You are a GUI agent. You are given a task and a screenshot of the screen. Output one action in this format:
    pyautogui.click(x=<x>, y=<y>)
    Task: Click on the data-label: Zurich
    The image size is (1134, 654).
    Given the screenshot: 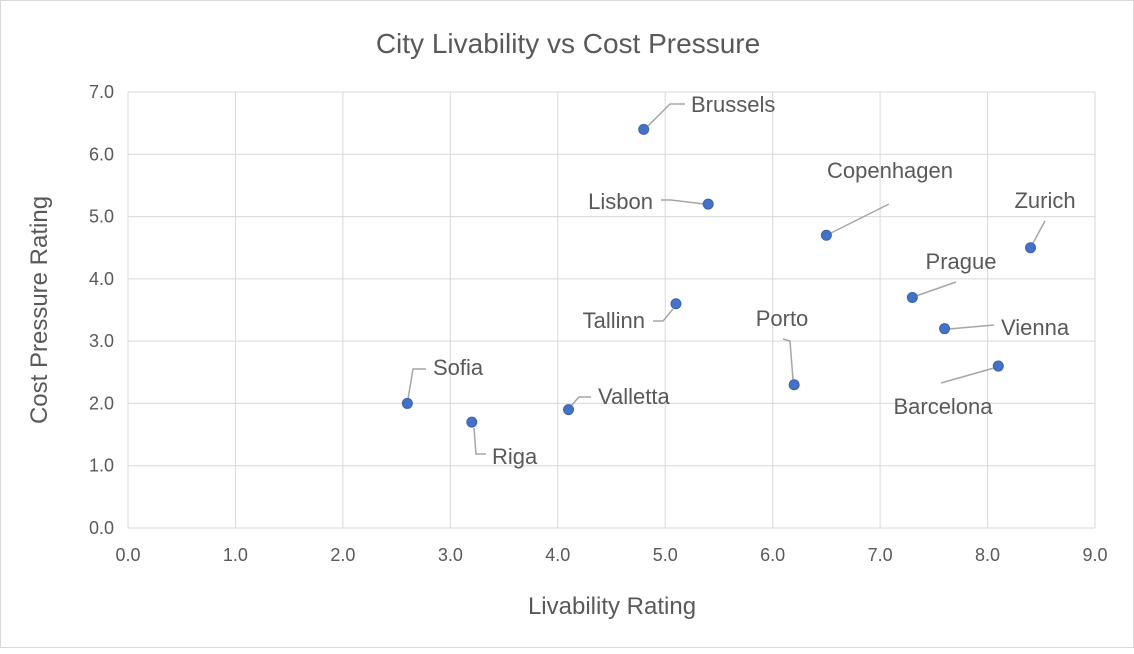 What is the action you would take?
    pyautogui.click(x=1044, y=200)
    